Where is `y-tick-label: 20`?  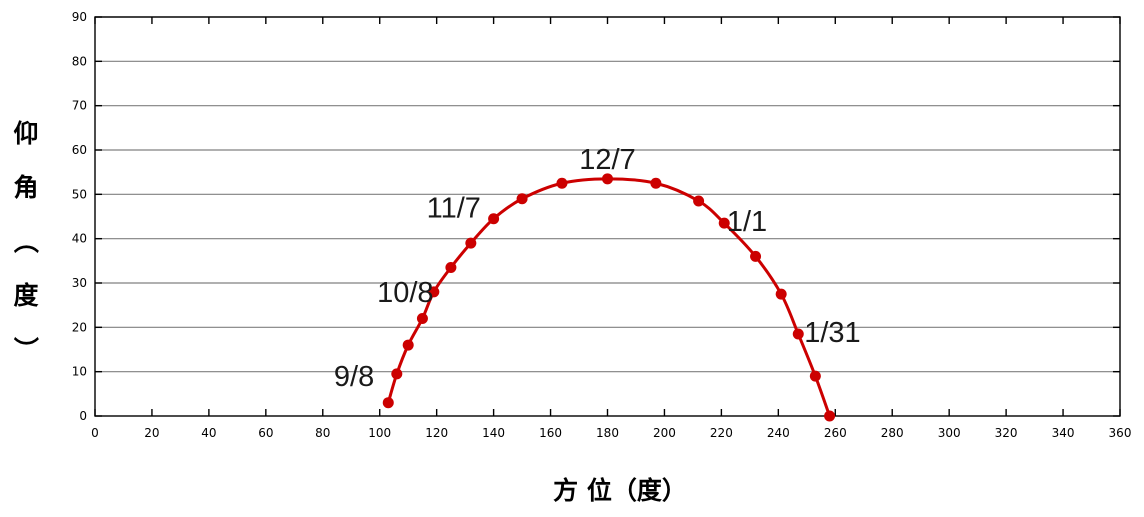
y-tick-label: 20 is located at coordinates (79, 327).